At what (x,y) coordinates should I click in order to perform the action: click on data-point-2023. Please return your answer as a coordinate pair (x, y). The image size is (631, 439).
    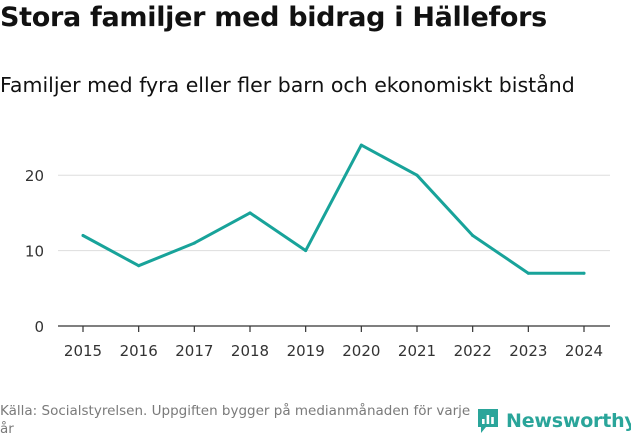
    Looking at the image, I should click on (528, 273).